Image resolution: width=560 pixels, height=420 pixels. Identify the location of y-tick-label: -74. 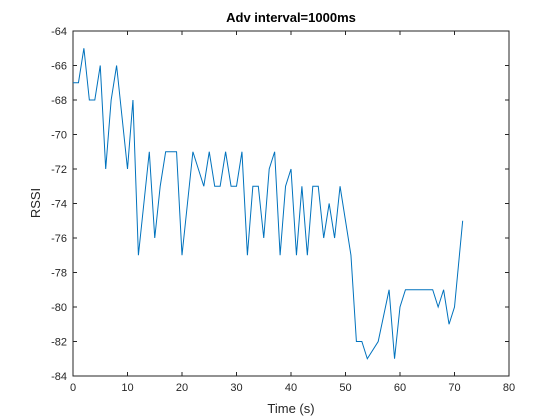
(59, 205).